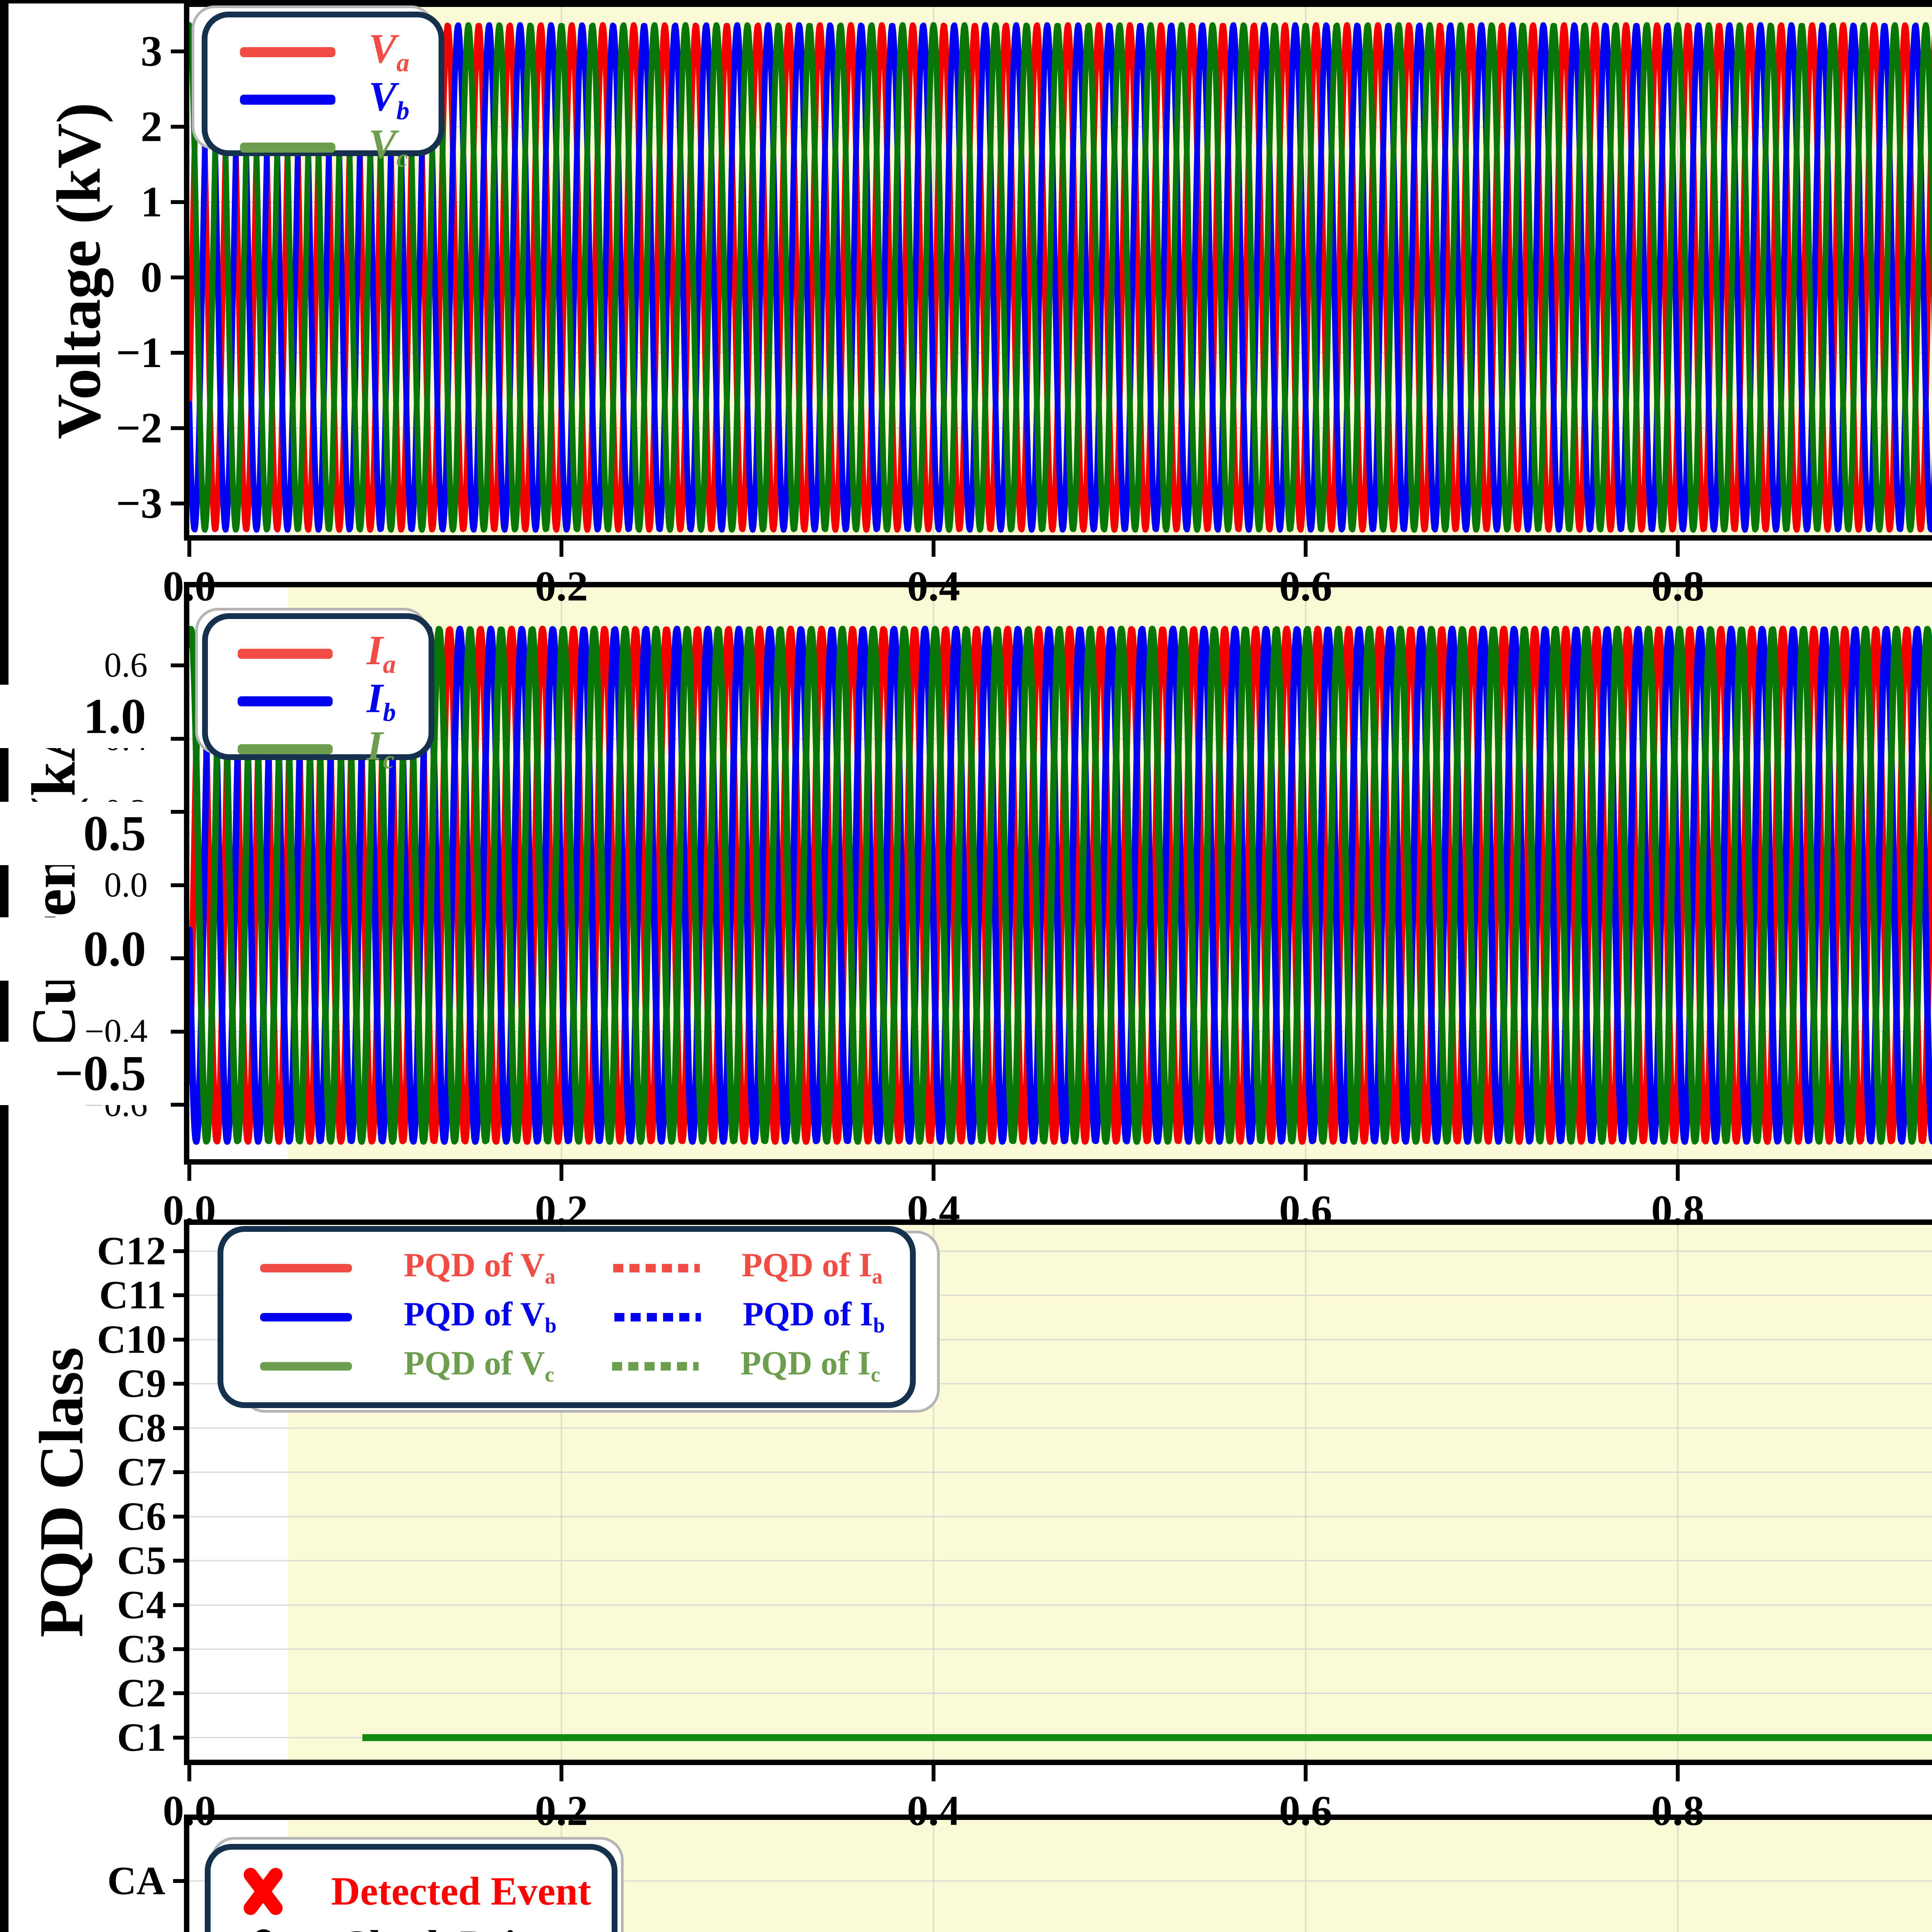 This screenshot has width=1932, height=1932. I want to click on pqd-ib-dotted-swatch, so click(657, 1317).